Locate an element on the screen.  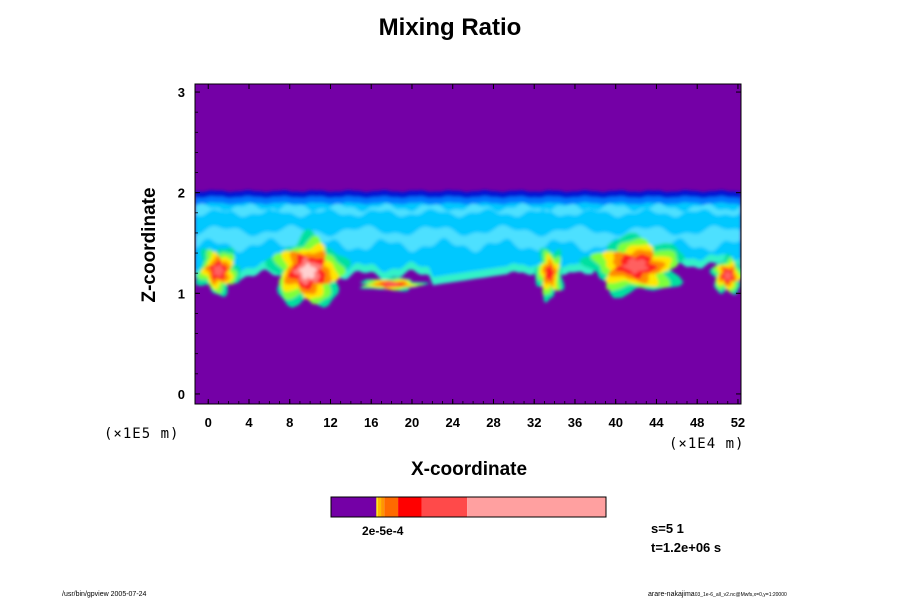
x-tick-label: 52 is located at coordinates (738, 422).